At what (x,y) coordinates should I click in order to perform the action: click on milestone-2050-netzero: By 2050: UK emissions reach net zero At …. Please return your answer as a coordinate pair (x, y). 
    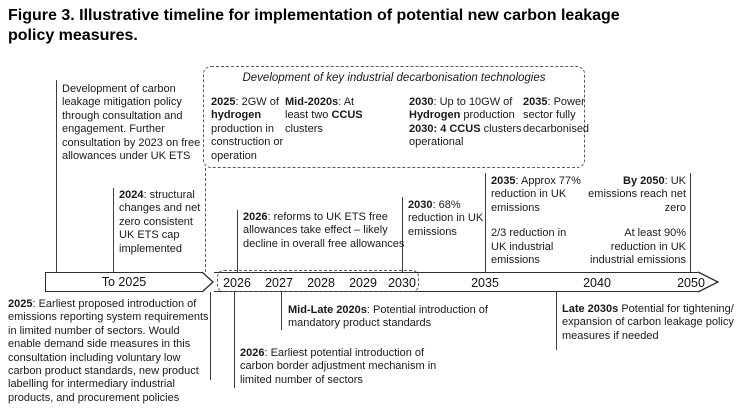
    Looking at the image, I should click on (636, 221).